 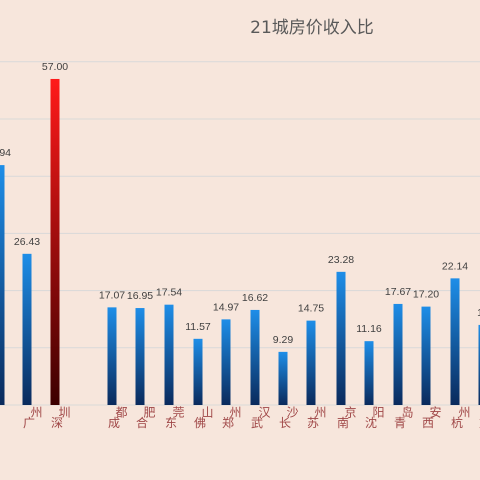 What do you see at coordinates (426, 295) in the screenshot?
I see `data-label: 17.20` at bounding box center [426, 295].